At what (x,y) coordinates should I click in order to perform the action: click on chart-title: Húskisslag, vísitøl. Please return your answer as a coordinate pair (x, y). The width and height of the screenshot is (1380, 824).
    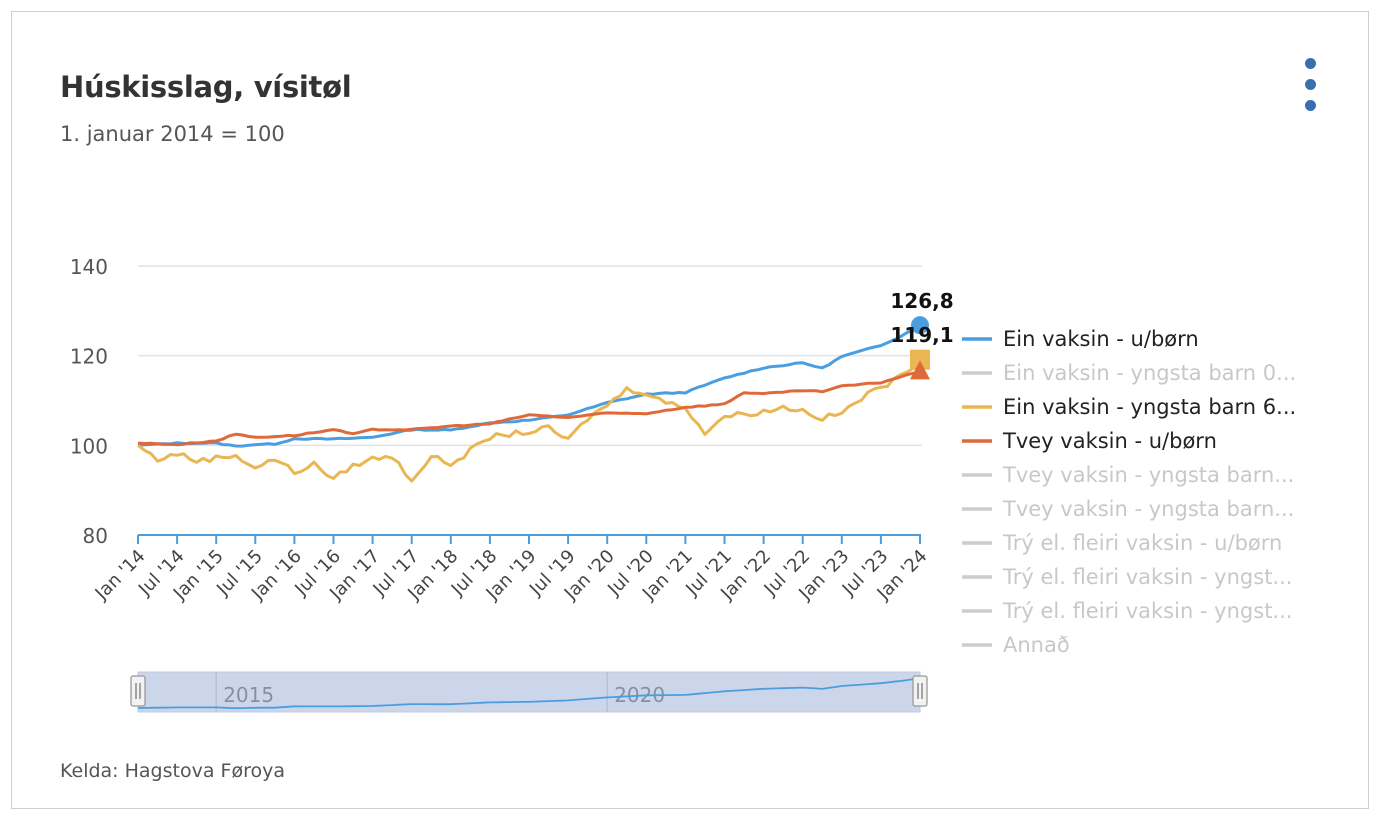
    Looking at the image, I should click on (206, 87).